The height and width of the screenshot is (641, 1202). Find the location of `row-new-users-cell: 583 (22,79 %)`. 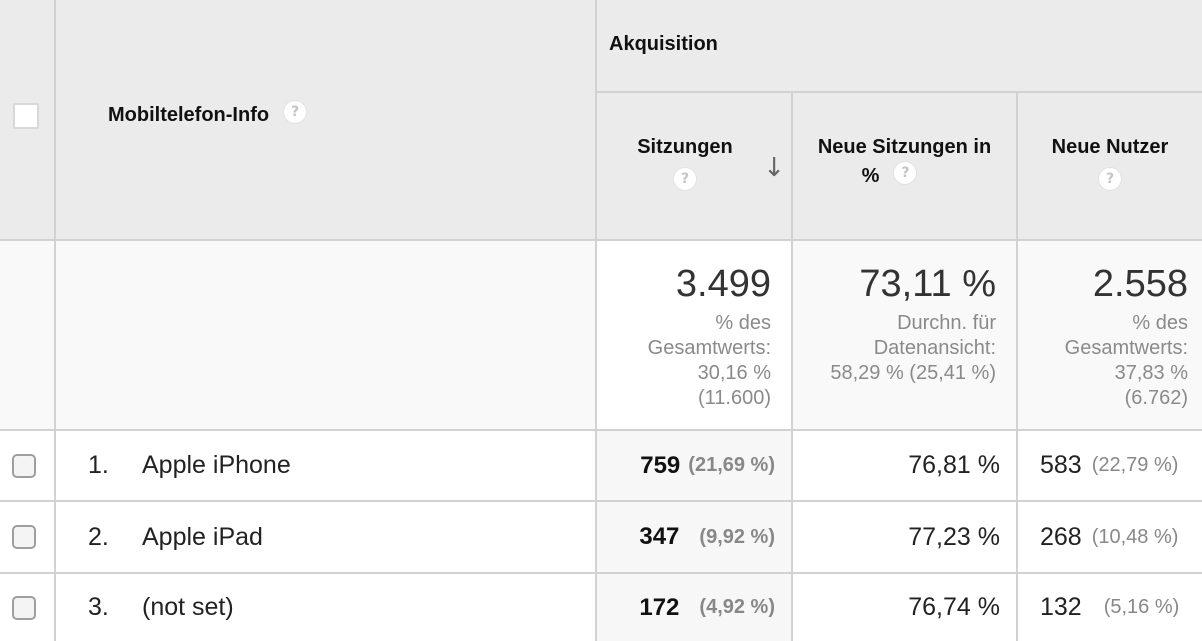

row-new-users-cell: 583 (22,79 %) is located at coordinates (1110, 466).